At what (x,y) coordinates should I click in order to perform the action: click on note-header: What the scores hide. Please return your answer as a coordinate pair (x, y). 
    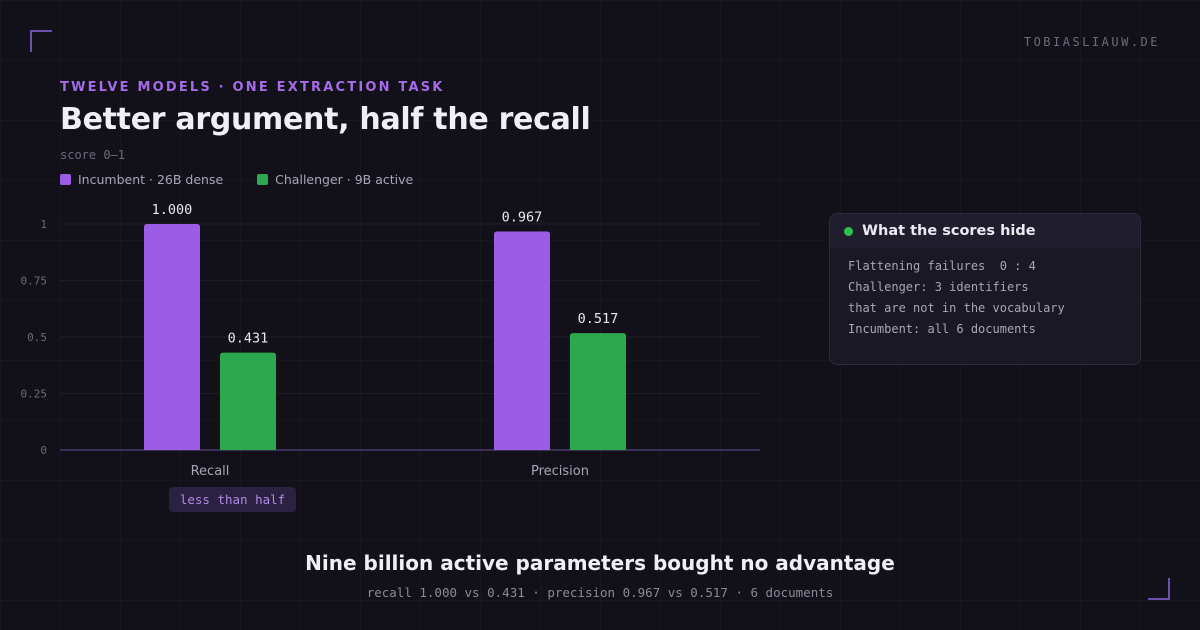
    Looking at the image, I should click on (985, 231).